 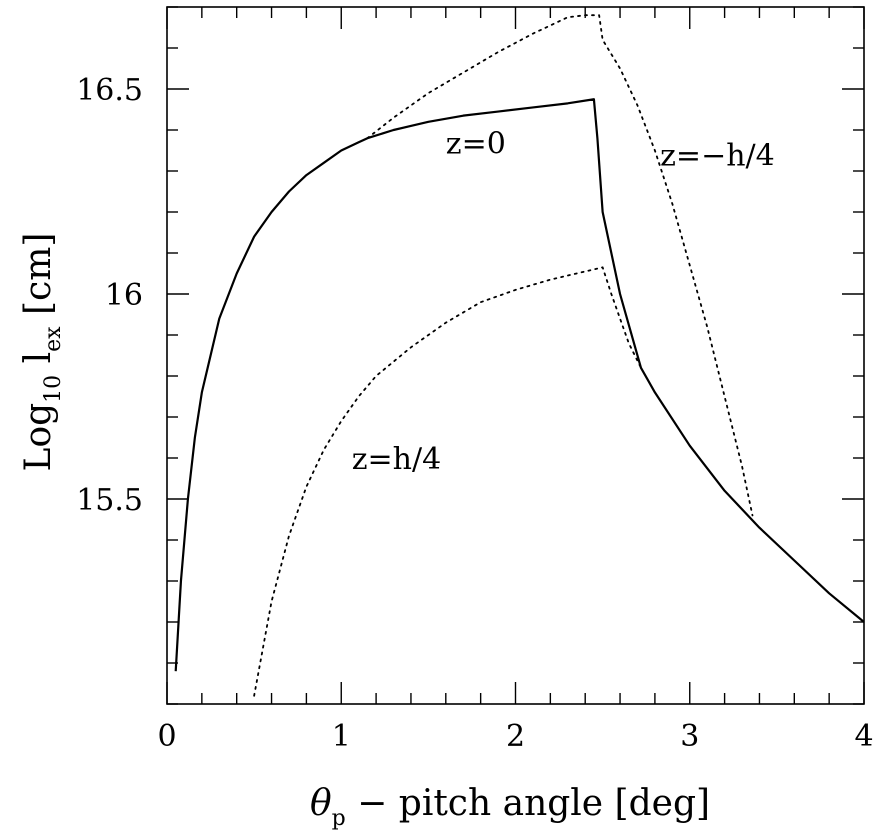 What do you see at coordinates (717, 156) in the screenshot?
I see `series-annotation: z=−h/4` at bounding box center [717, 156].